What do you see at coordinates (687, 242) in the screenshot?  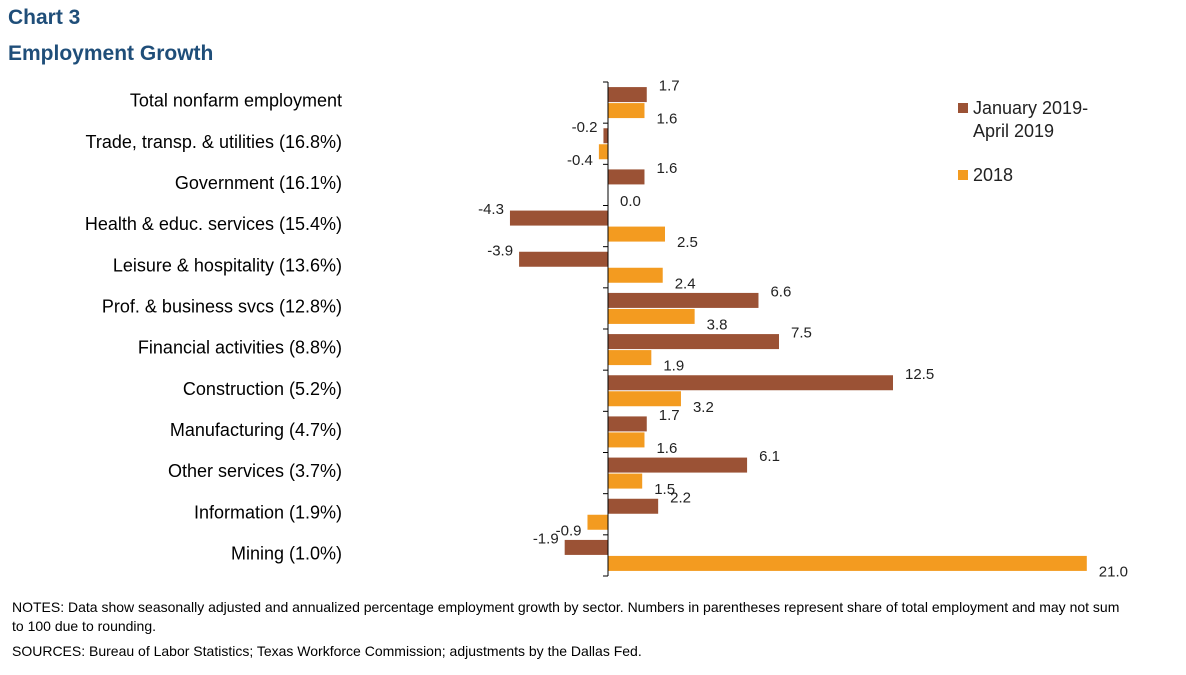 I see `data-label-series2-health-educ-services: 2.5` at bounding box center [687, 242].